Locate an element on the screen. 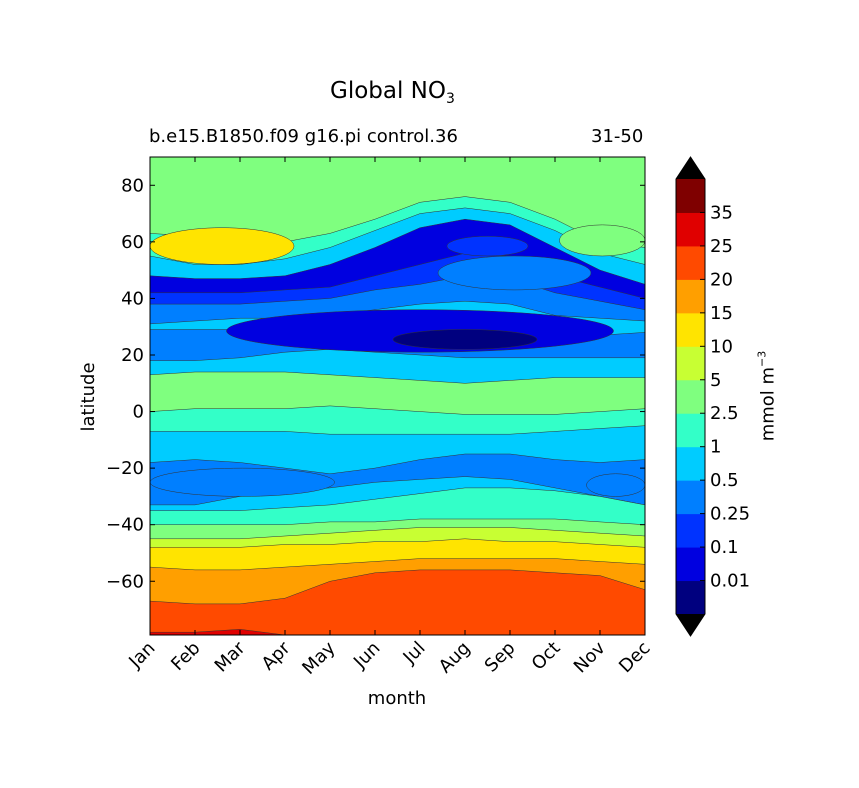 The image size is (859, 788). chart-subtitle-years: 31-50 is located at coordinates (617, 136).